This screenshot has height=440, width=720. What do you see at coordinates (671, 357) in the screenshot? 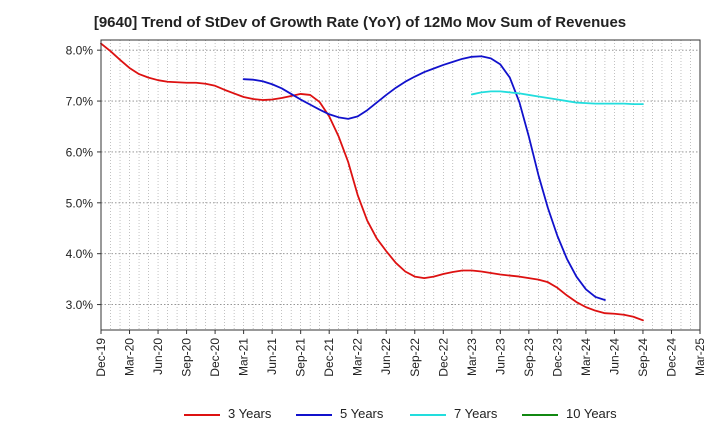
I see `x-tick-label: Dec-24` at bounding box center [671, 357].